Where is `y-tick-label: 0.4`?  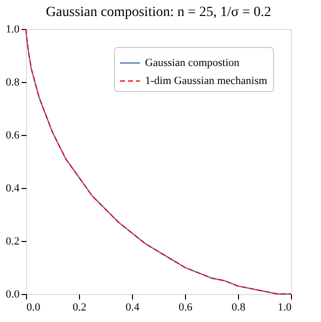 y-tick-label: 0.4 is located at coordinates (13, 188).